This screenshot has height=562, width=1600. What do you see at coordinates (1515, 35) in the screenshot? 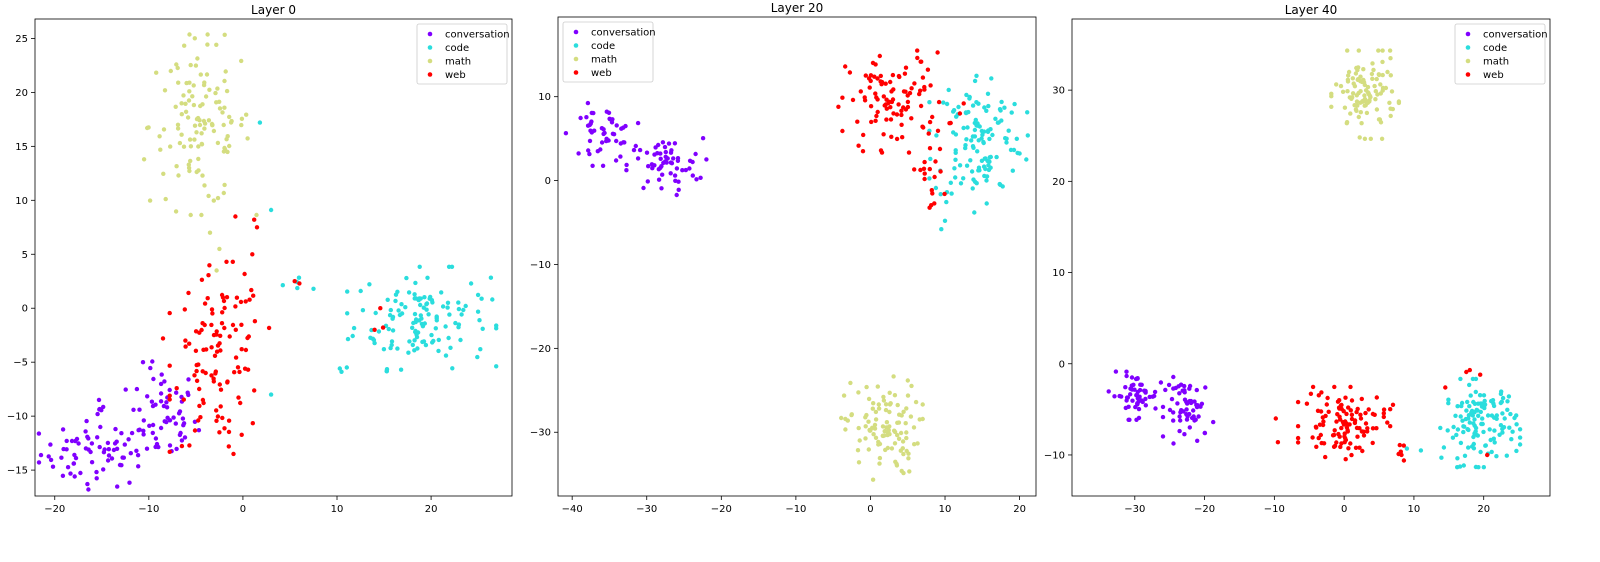
I see `legend-label: conversation` at bounding box center [1515, 35].